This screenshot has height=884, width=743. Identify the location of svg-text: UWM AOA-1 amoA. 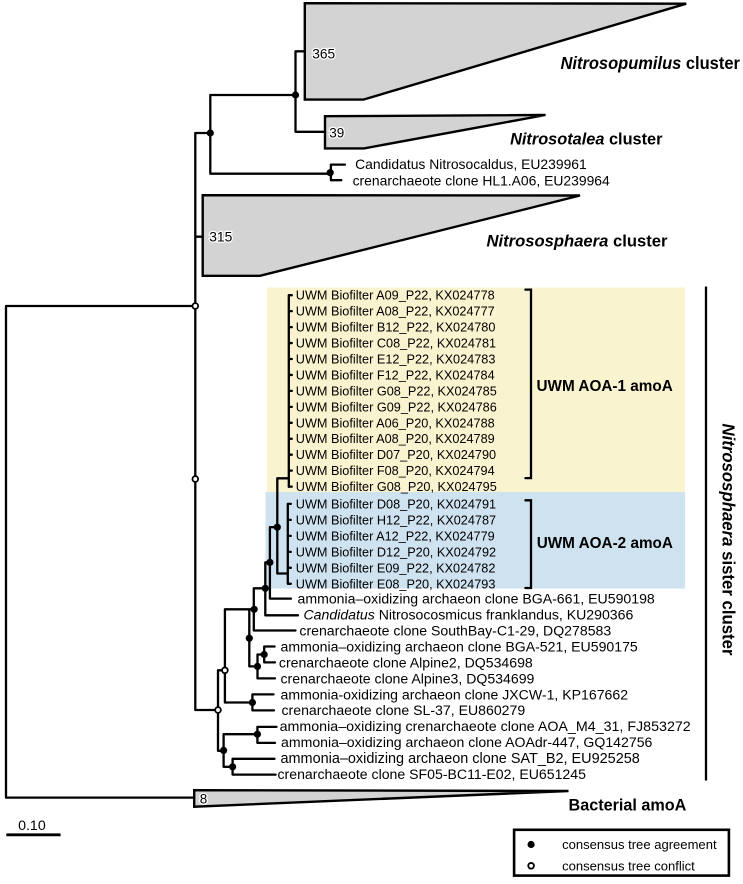
(605, 386).